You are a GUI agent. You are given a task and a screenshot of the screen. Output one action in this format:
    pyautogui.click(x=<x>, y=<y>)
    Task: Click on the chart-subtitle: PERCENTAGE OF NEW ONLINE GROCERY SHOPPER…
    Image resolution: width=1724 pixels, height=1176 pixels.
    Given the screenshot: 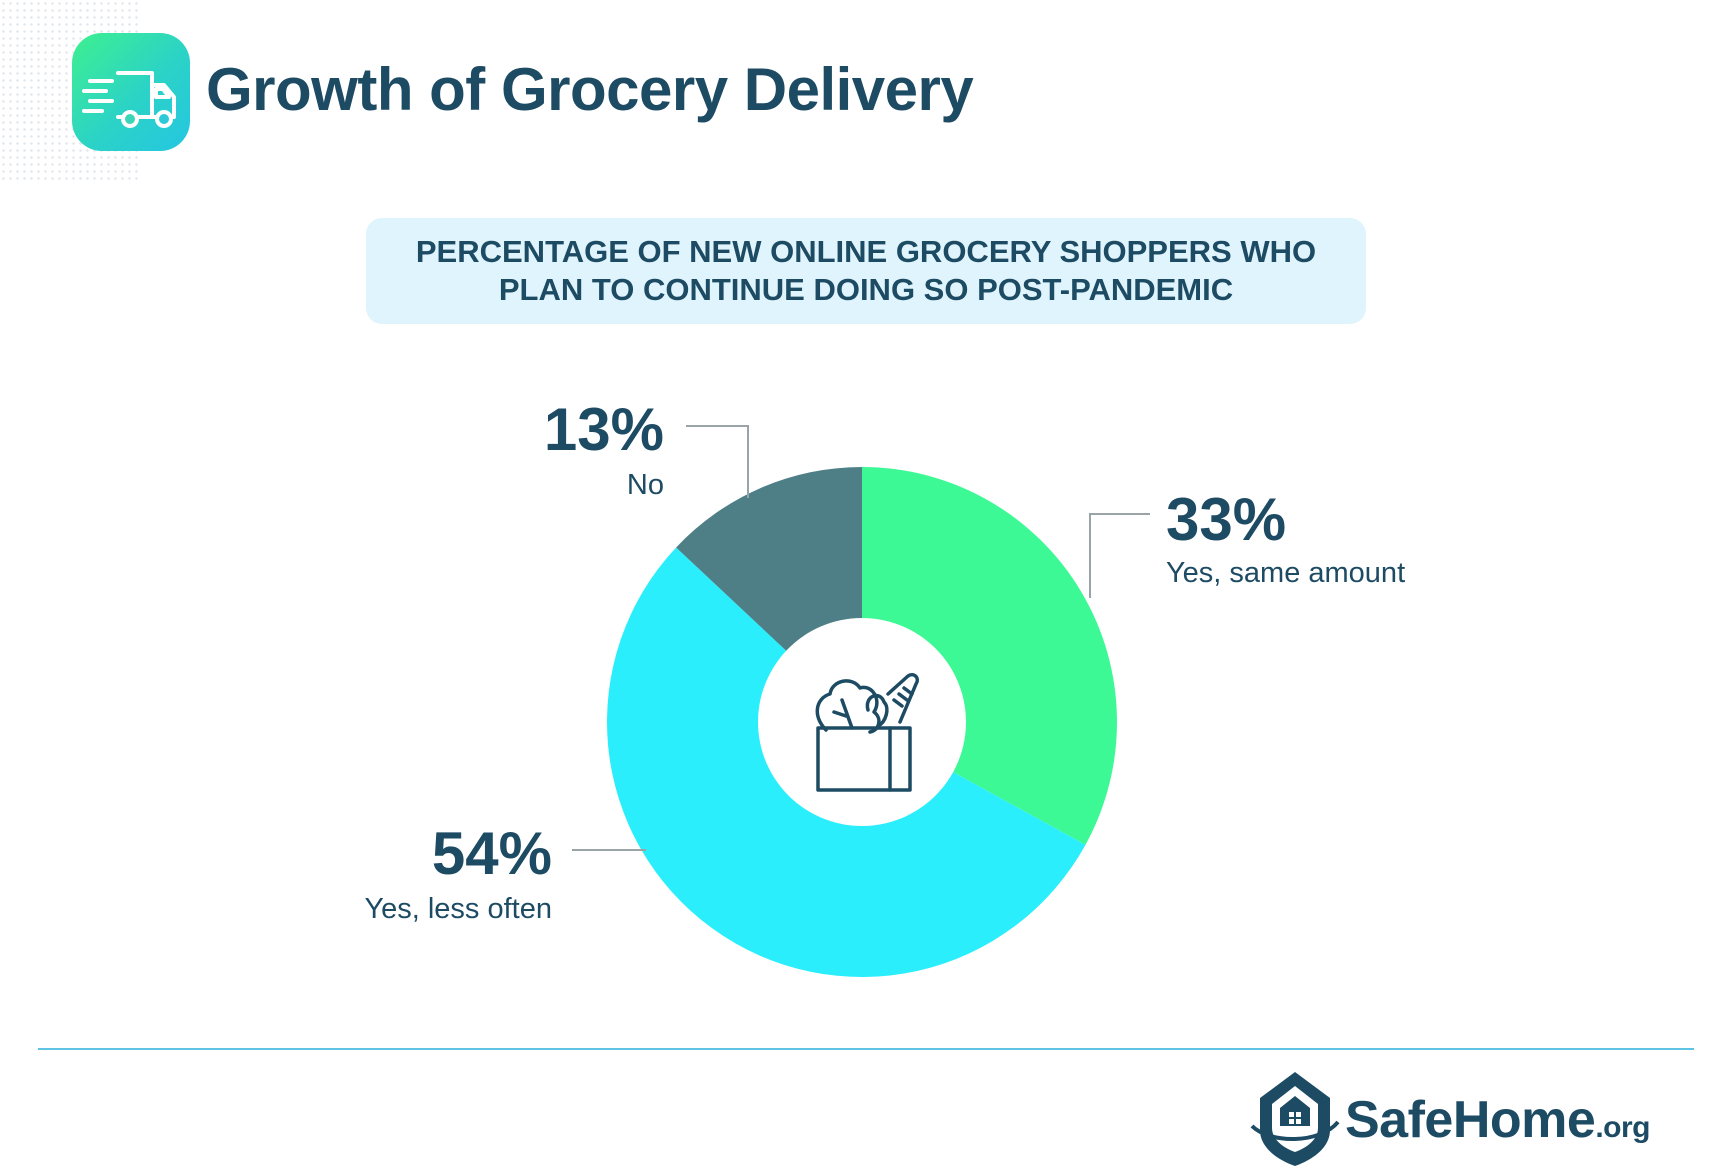 What is the action you would take?
    pyautogui.click(x=866, y=271)
    